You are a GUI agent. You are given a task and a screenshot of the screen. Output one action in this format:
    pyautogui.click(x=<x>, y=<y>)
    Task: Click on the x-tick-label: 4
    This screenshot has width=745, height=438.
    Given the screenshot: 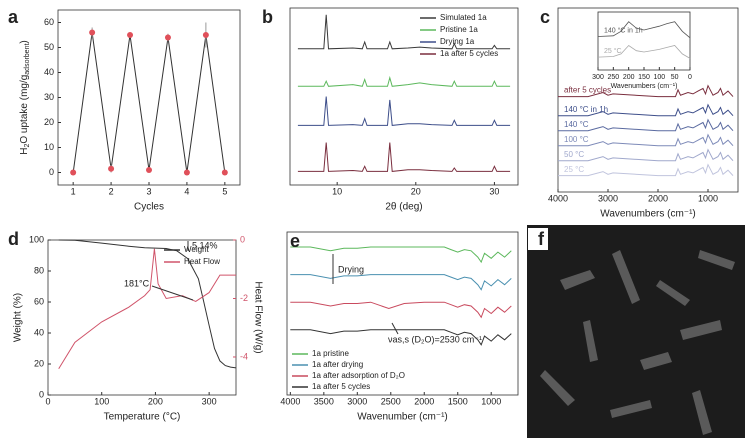 What is the action you would take?
    pyautogui.click(x=186, y=191)
    